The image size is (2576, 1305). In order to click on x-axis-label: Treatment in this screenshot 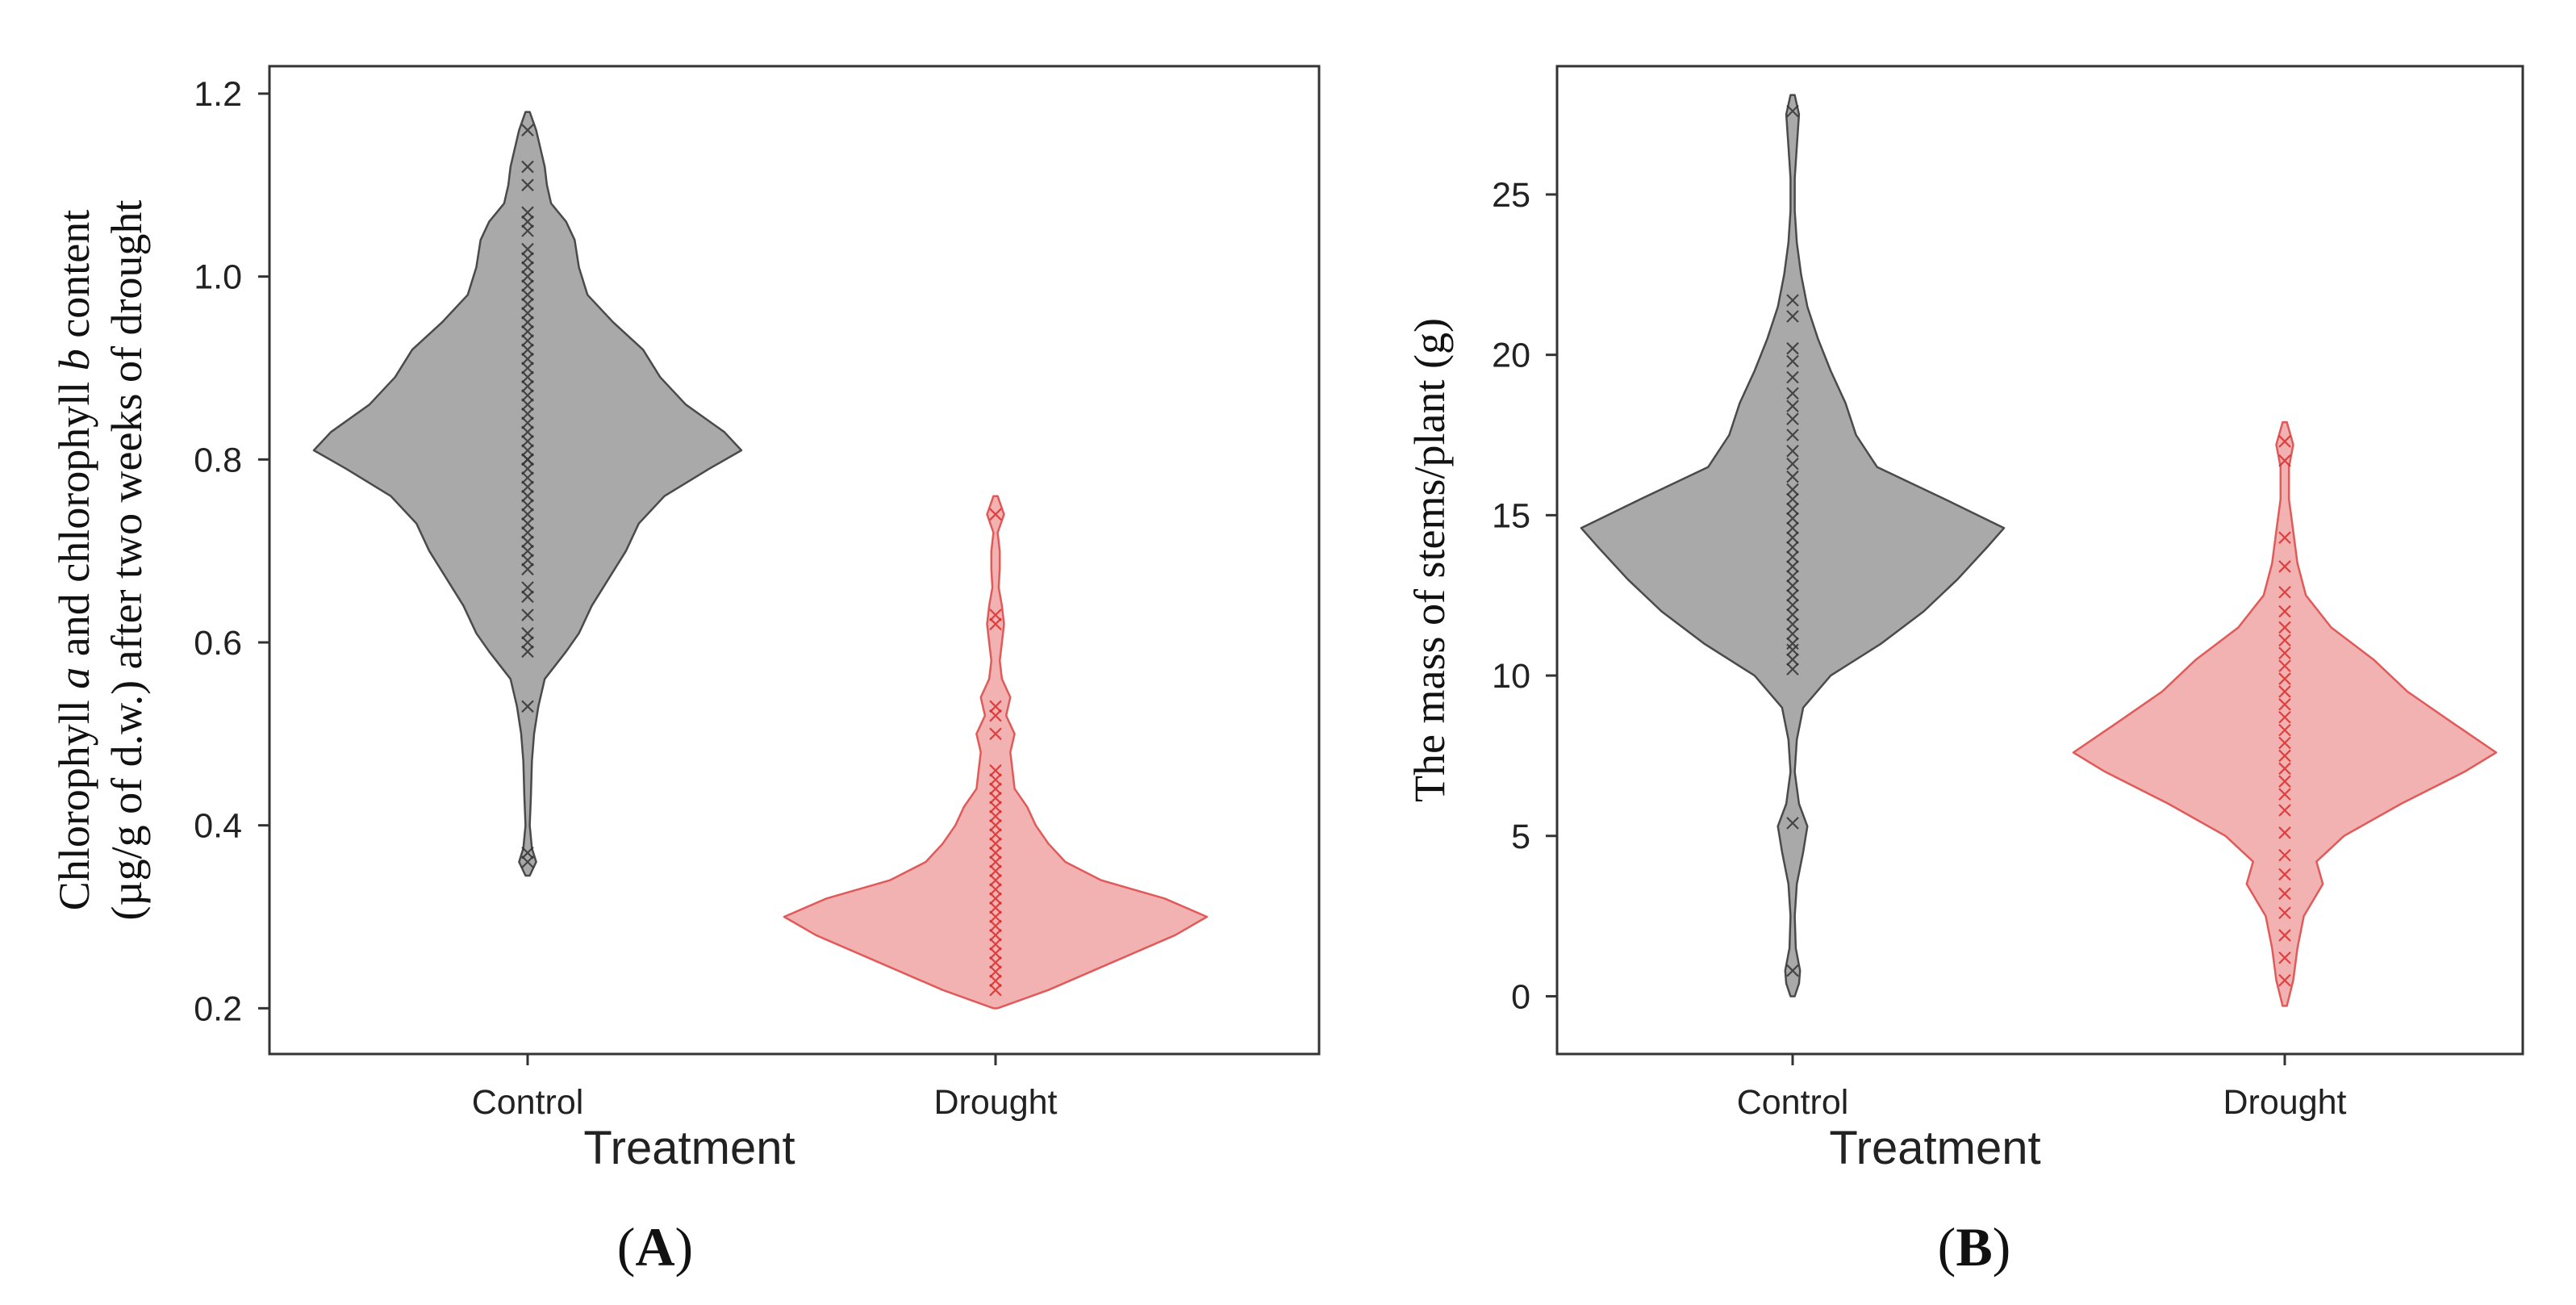, I will do `click(1935, 1148)`.